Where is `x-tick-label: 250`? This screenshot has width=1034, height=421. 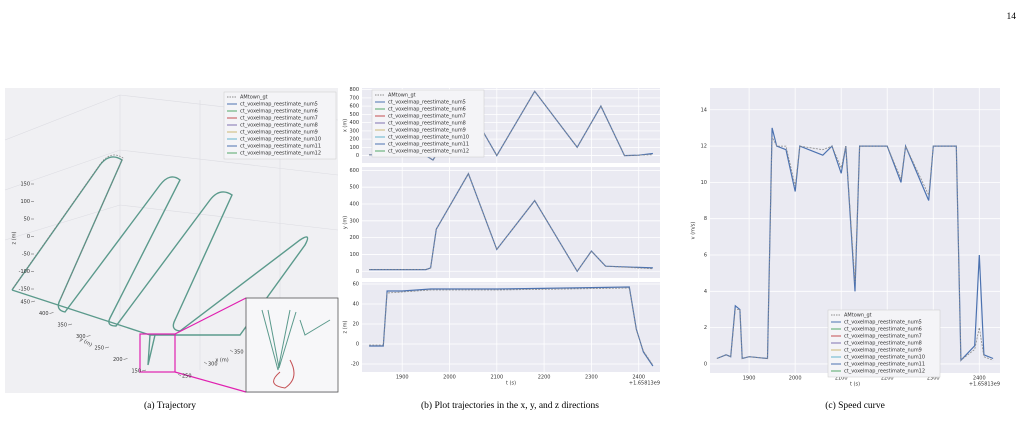
x-tick-label: 250 is located at coordinates (187, 377).